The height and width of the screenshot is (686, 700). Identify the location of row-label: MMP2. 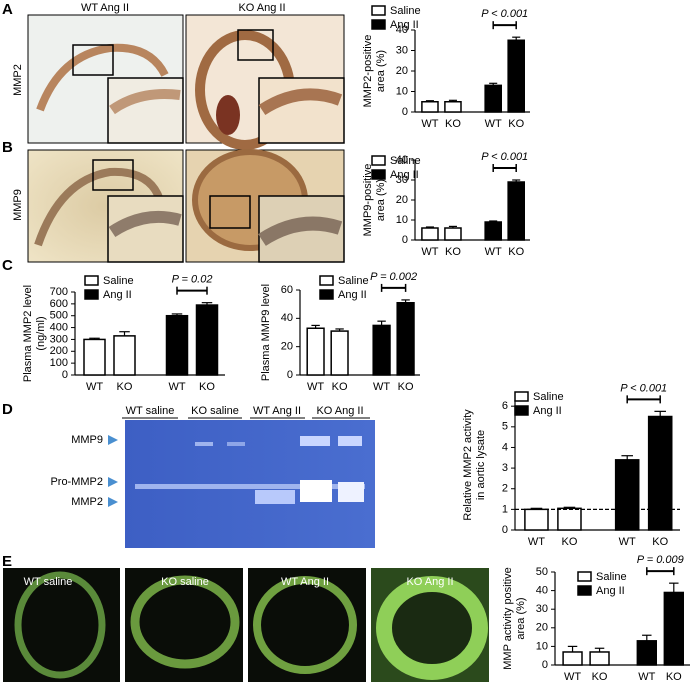
(18, 80).